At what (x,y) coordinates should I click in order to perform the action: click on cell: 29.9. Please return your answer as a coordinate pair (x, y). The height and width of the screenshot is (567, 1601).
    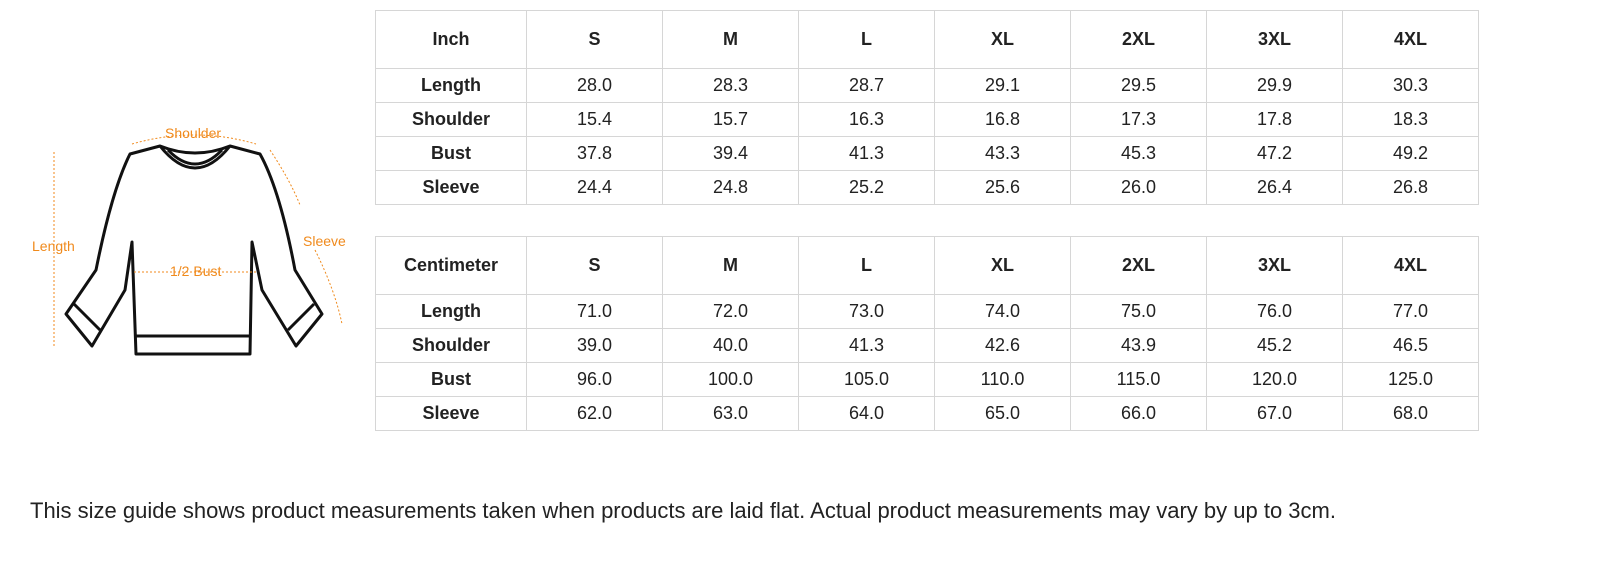
    Looking at the image, I should click on (1274, 85).